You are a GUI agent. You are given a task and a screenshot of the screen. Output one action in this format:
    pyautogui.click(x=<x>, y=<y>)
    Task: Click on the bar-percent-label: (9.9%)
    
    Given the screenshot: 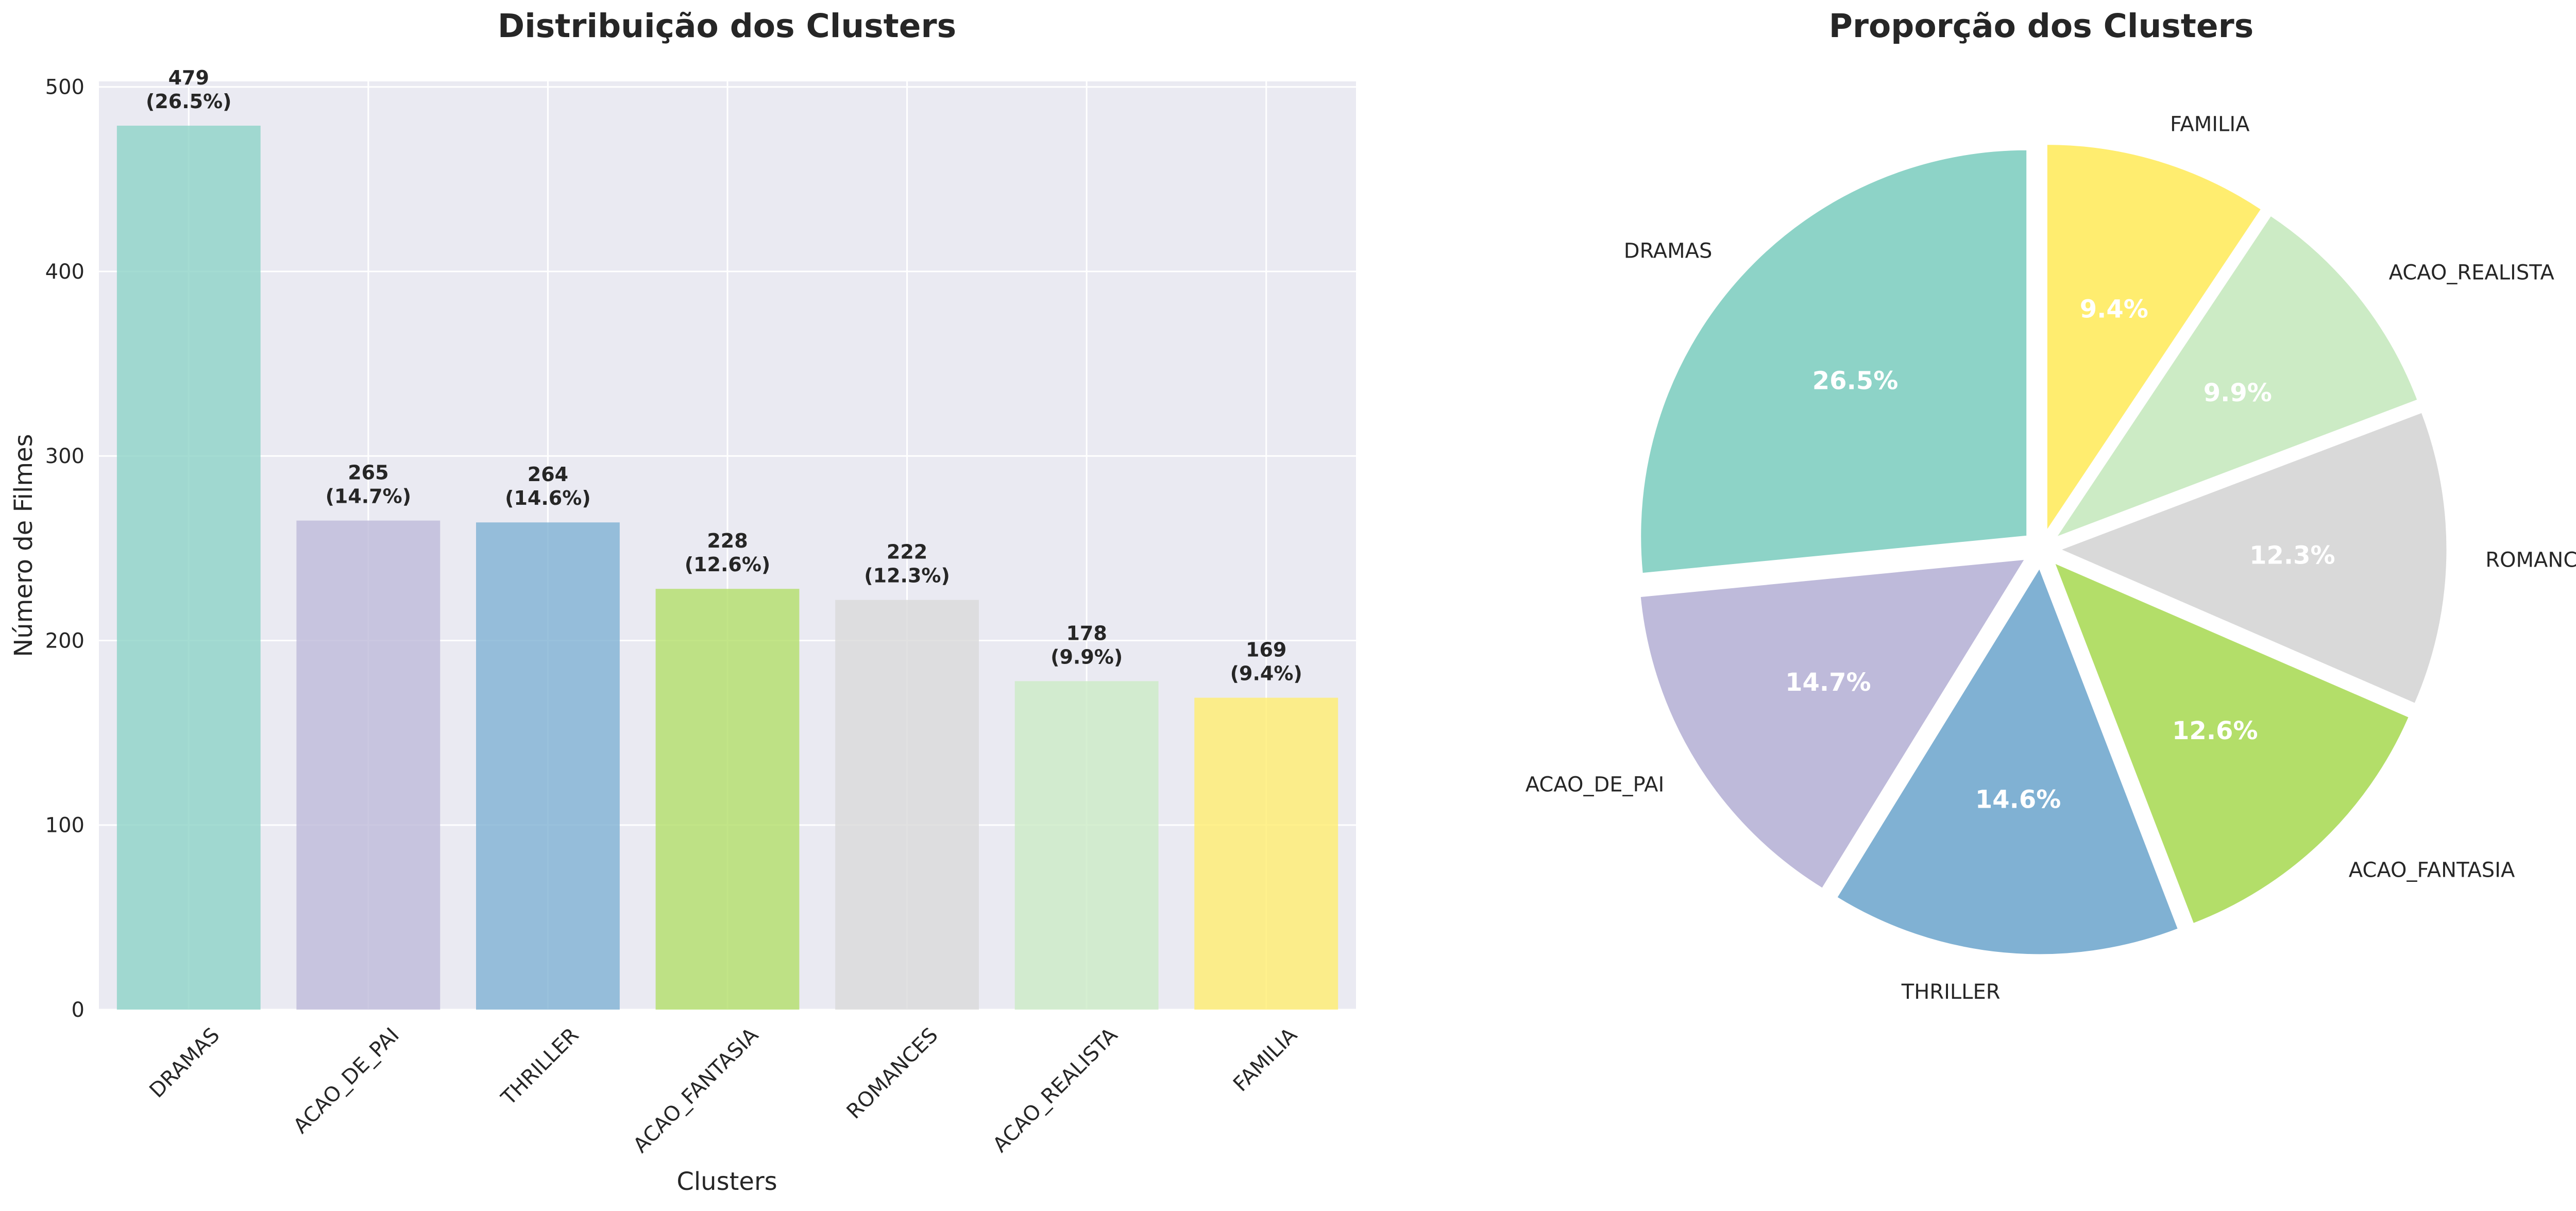 What is the action you would take?
    pyautogui.click(x=1086, y=656)
    